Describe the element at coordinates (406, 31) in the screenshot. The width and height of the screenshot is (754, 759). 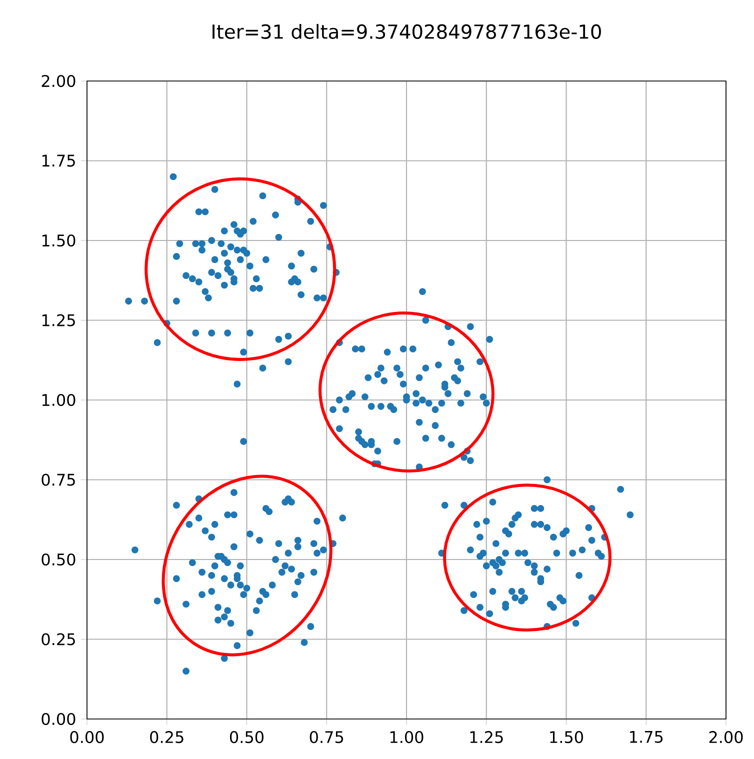
I see `chart-title: Iter=31 delta=9.374028497877163e-10` at that location.